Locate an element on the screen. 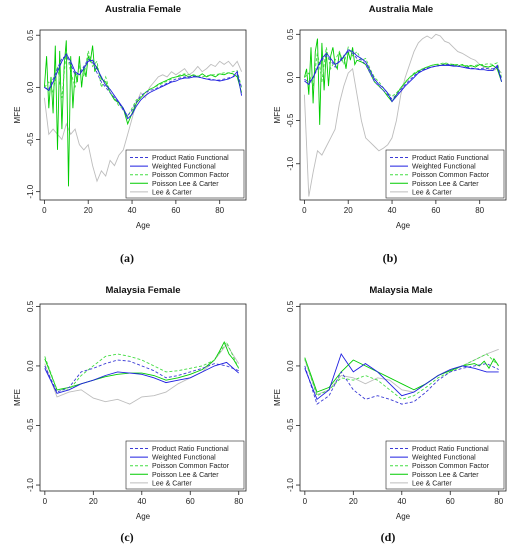 The height and width of the screenshot is (550, 515). chart-title: Malaysia Male is located at coordinates (400, 290).